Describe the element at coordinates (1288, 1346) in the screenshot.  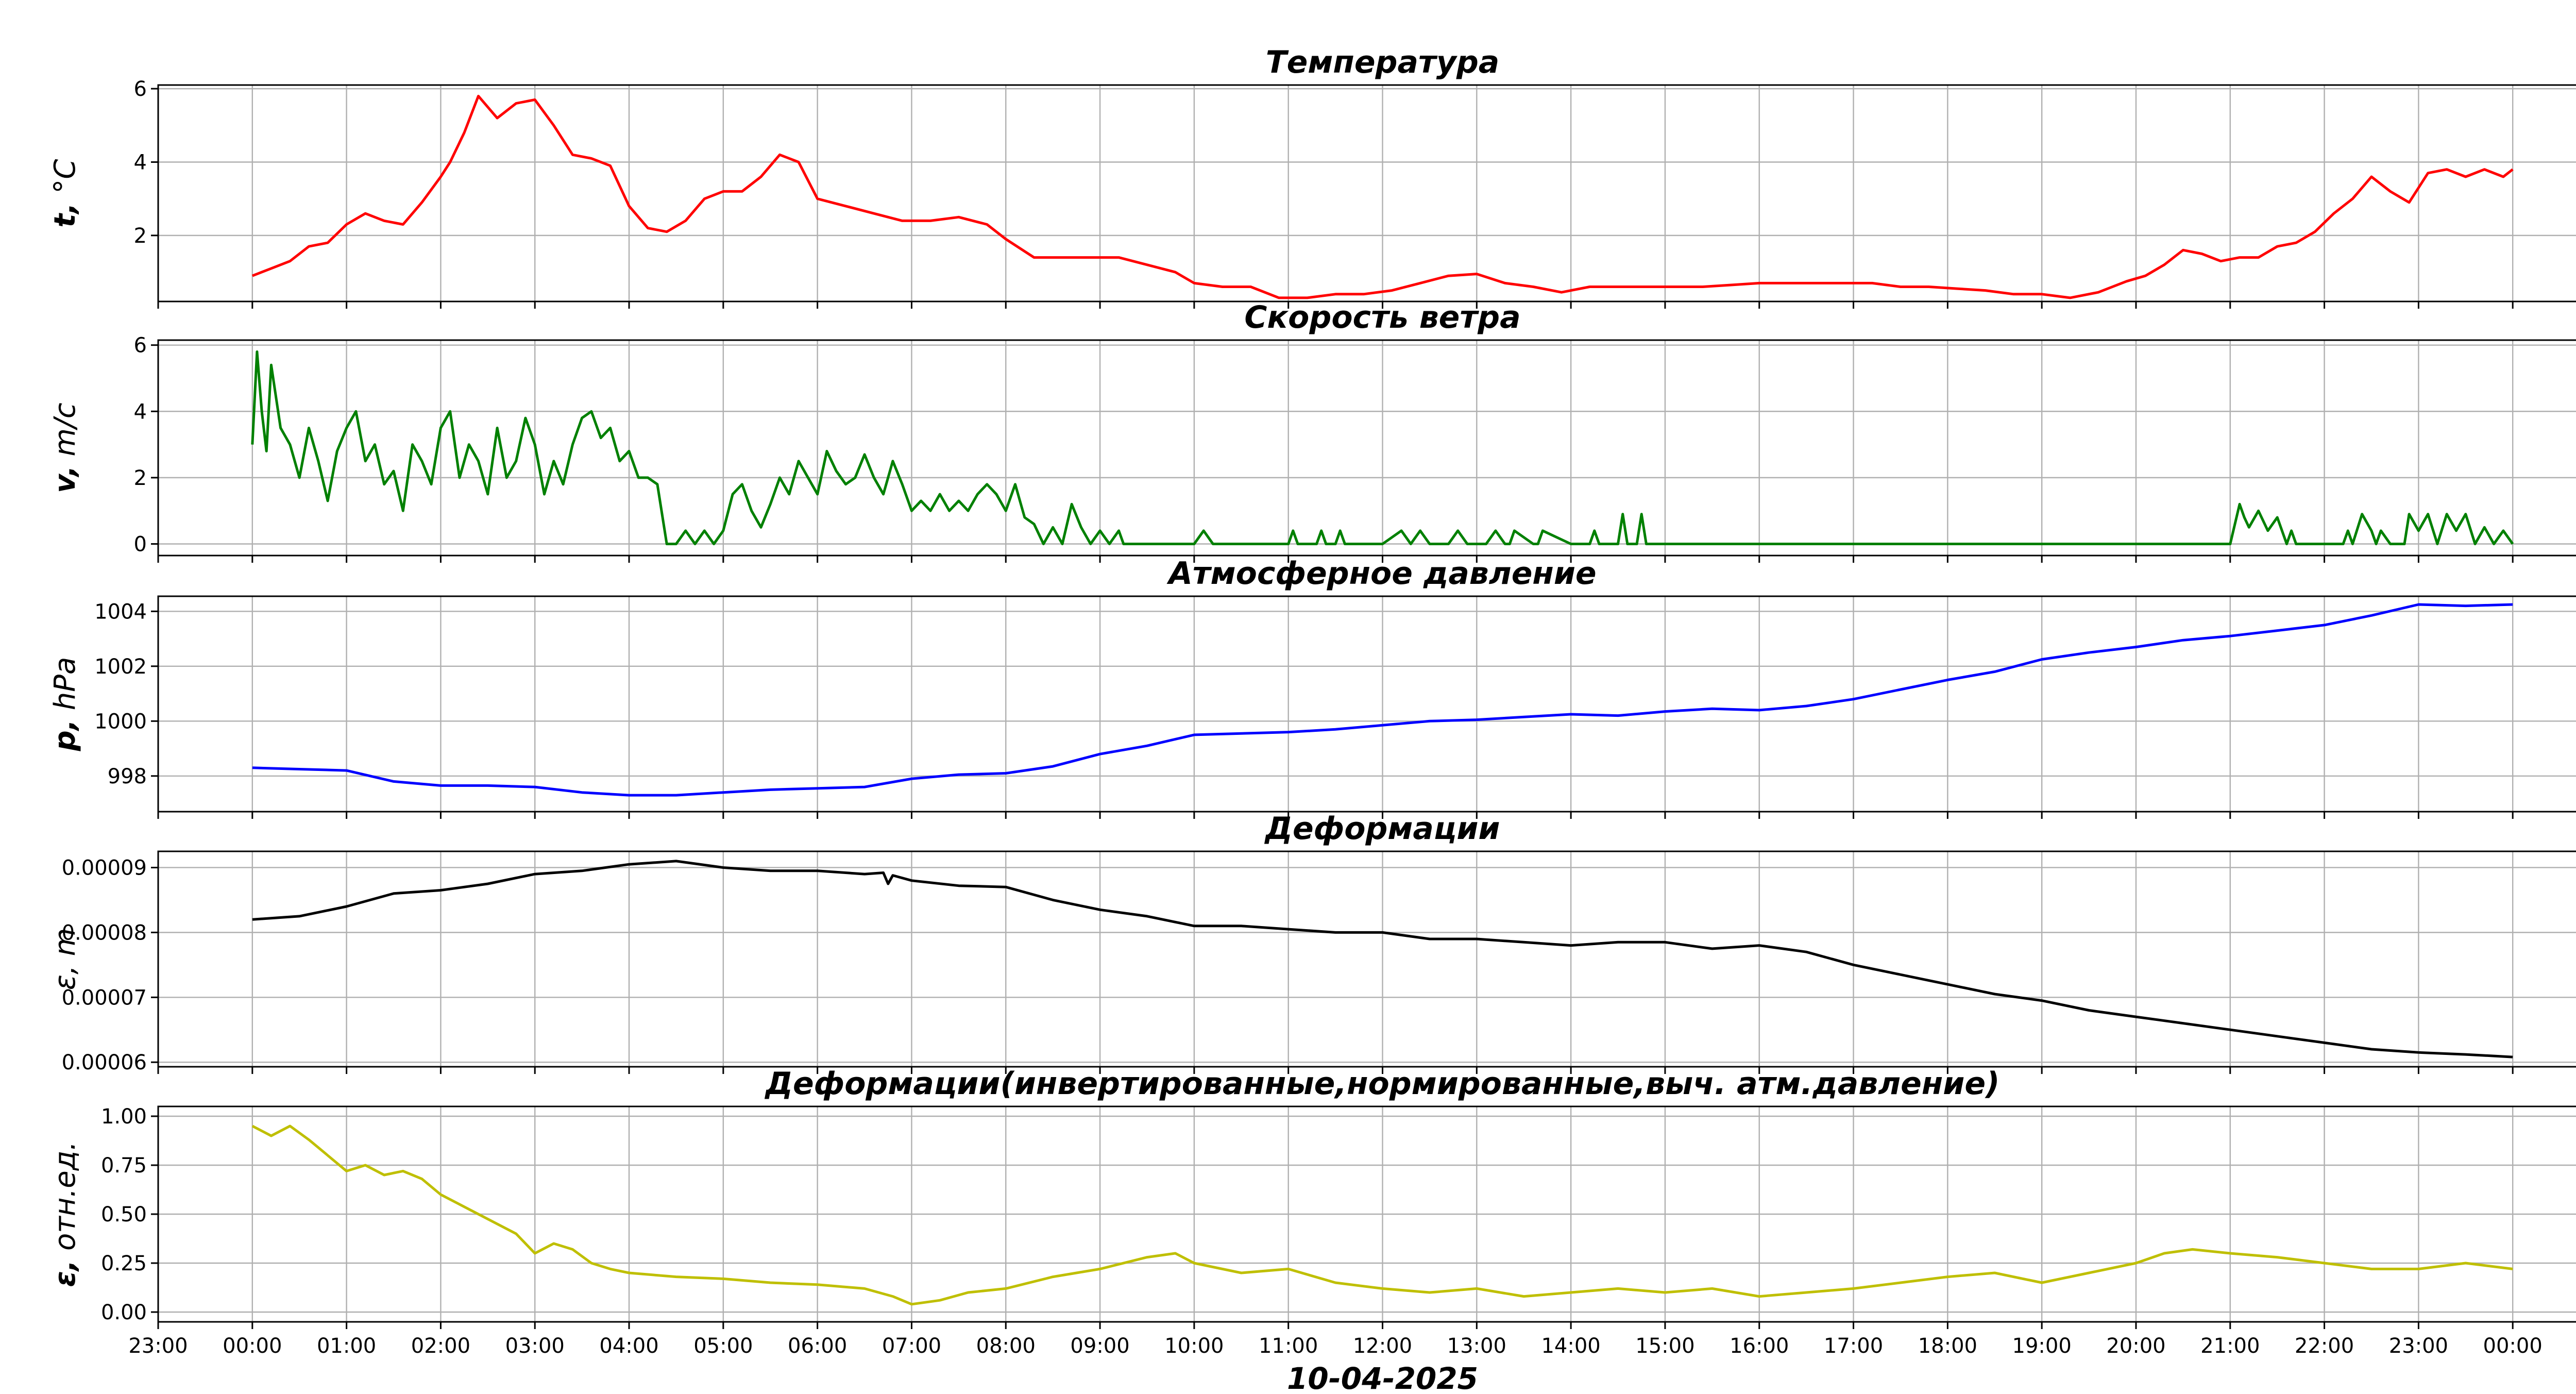
I see `x-tick-label: 11:00` at that location.